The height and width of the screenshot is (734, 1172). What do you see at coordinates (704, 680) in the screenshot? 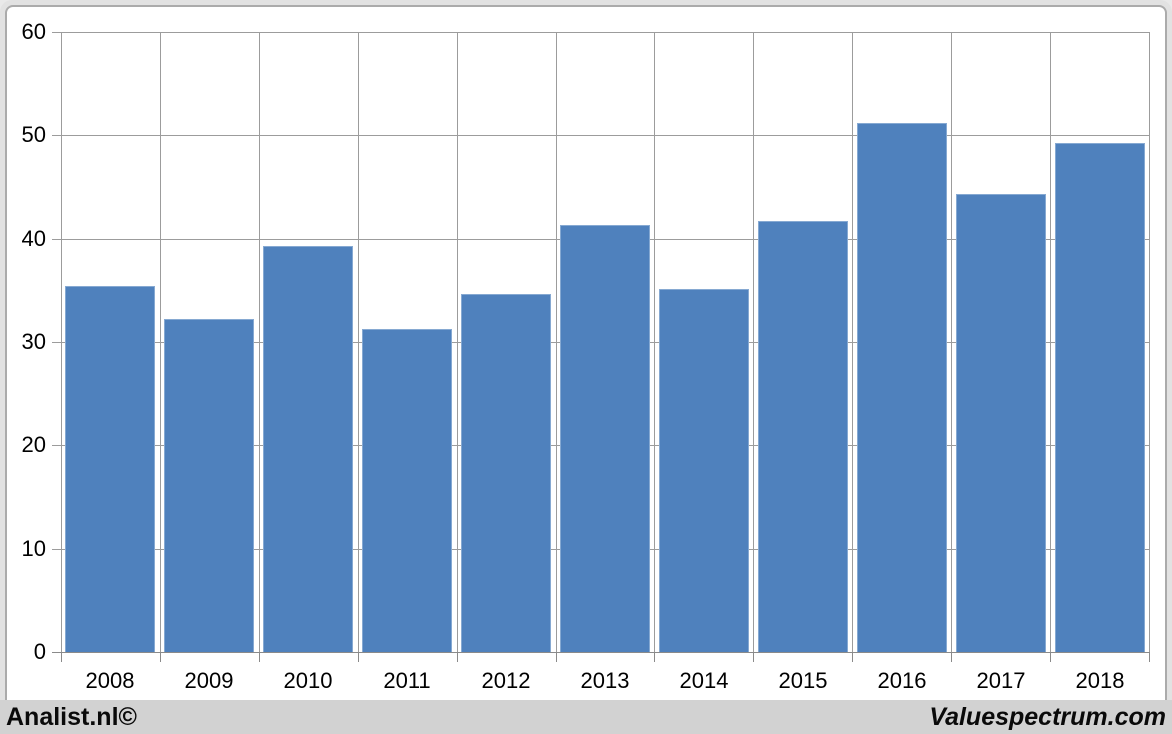
I see `x-axis-label-2014: 2014` at bounding box center [704, 680].